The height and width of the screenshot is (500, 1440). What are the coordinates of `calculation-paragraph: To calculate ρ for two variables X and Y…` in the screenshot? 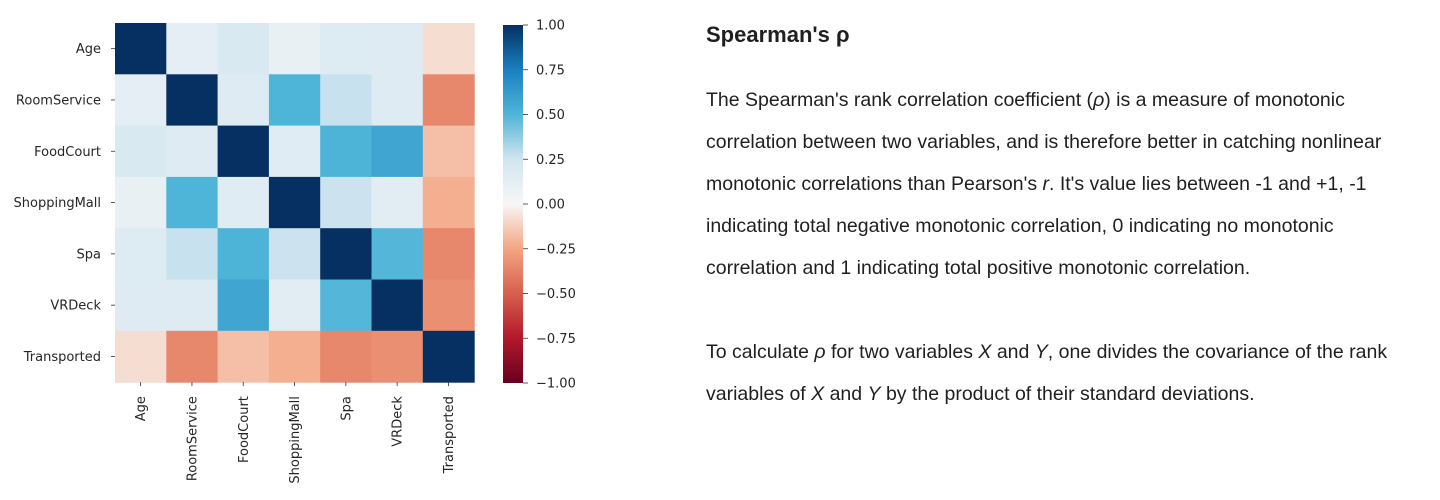 It's located at (1056, 373).